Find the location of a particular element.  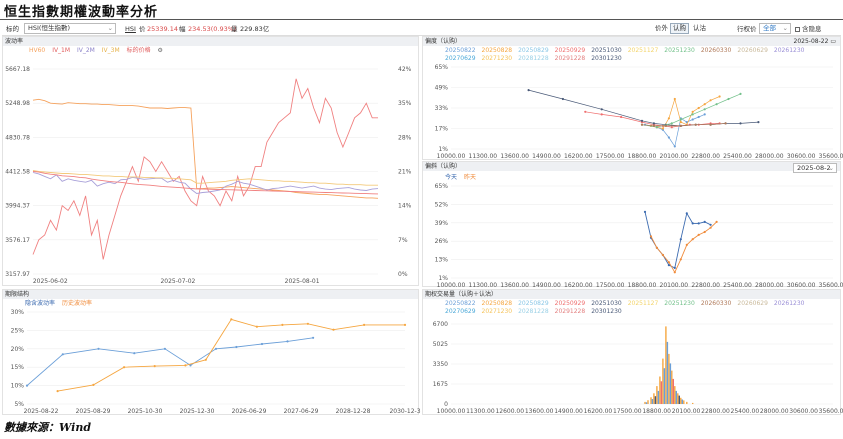

x-tick-label: 18800.00 is located at coordinates (642, 156).